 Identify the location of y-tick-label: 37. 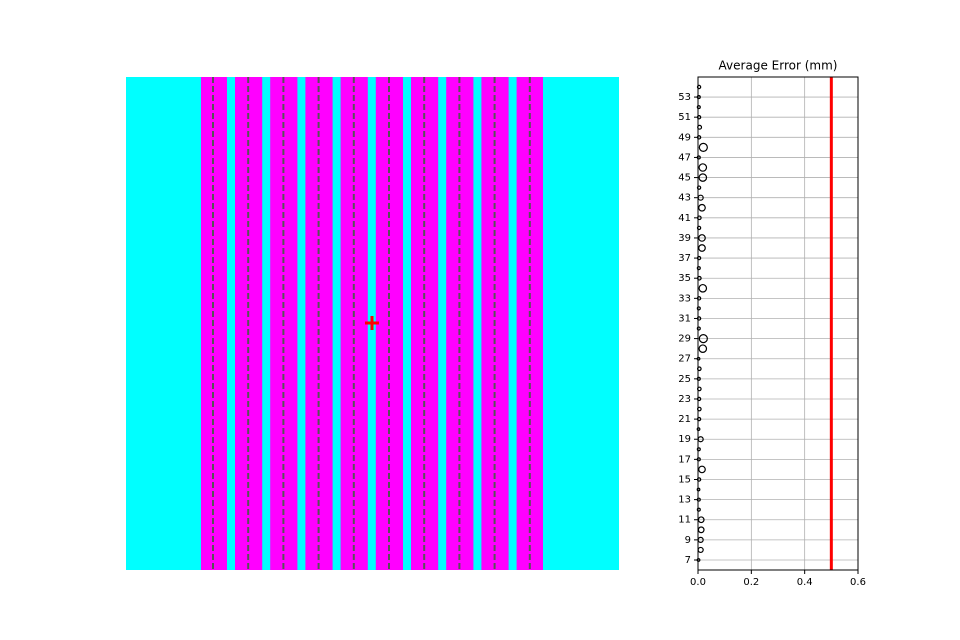
(684, 258).